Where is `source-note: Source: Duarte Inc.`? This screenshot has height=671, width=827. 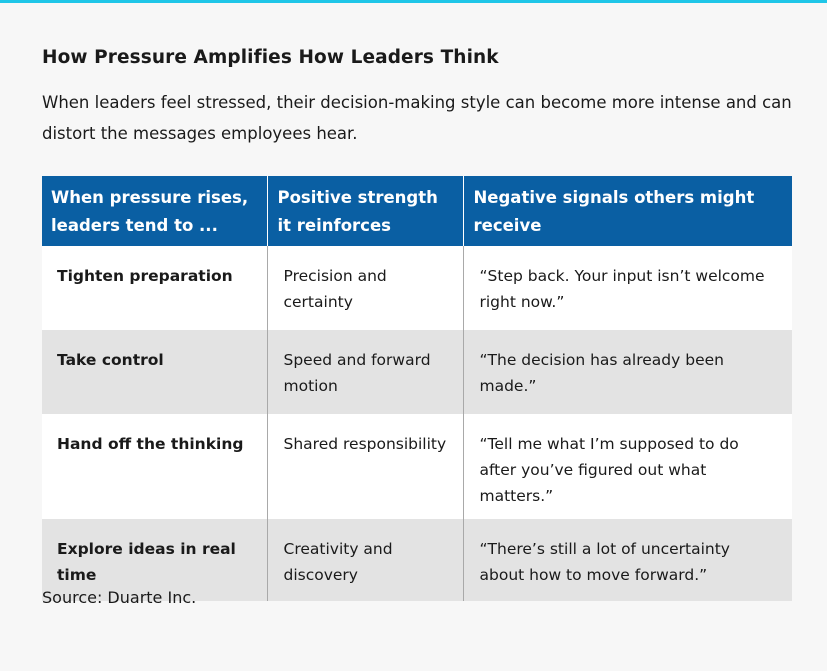
source-note: Source: Duarte Inc. is located at coordinates (119, 597).